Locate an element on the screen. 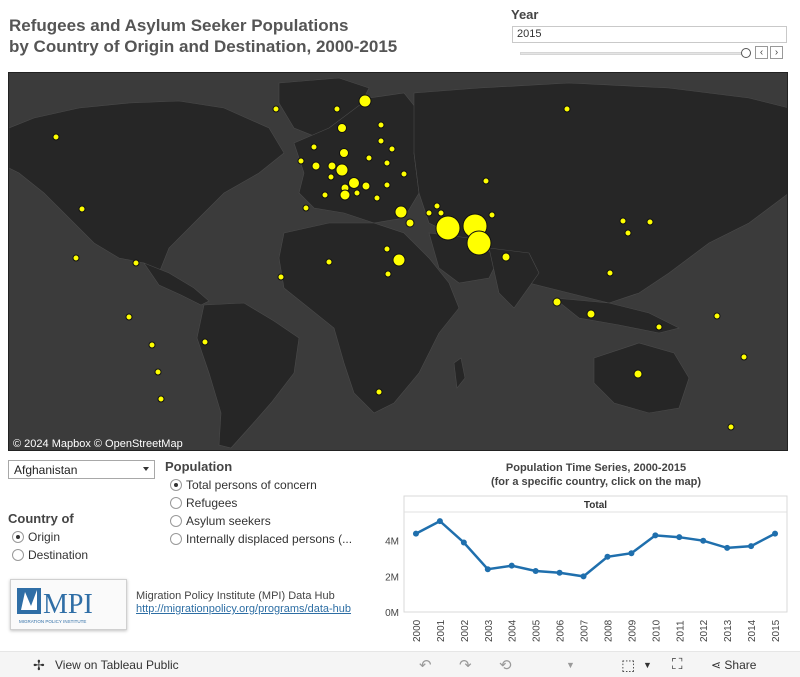  year-next-button: › is located at coordinates (776, 52).